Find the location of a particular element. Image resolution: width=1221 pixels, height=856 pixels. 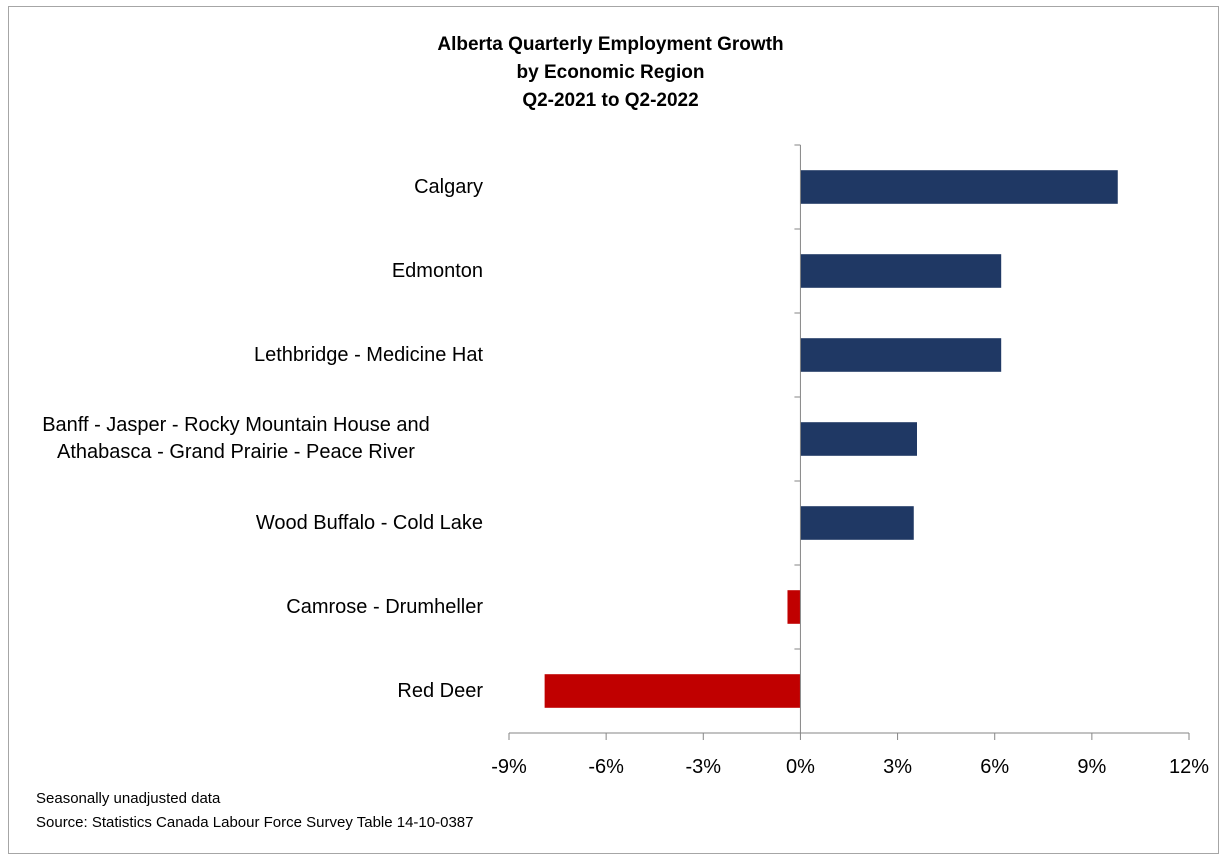

x-tick-label-0: -9% is located at coordinates (509, 767).